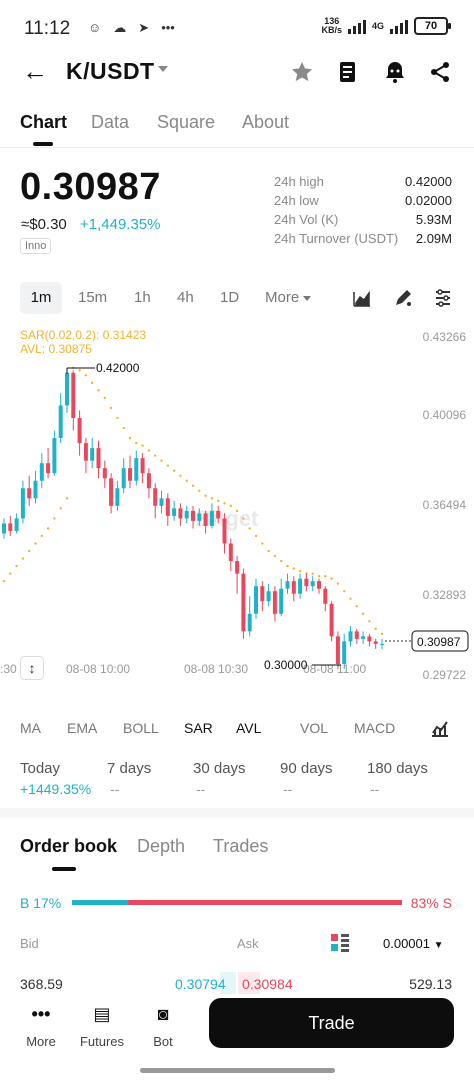  What do you see at coordinates (413, 943) in the screenshot?
I see `precision-select: 0.00001 ▼` at bounding box center [413, 943].